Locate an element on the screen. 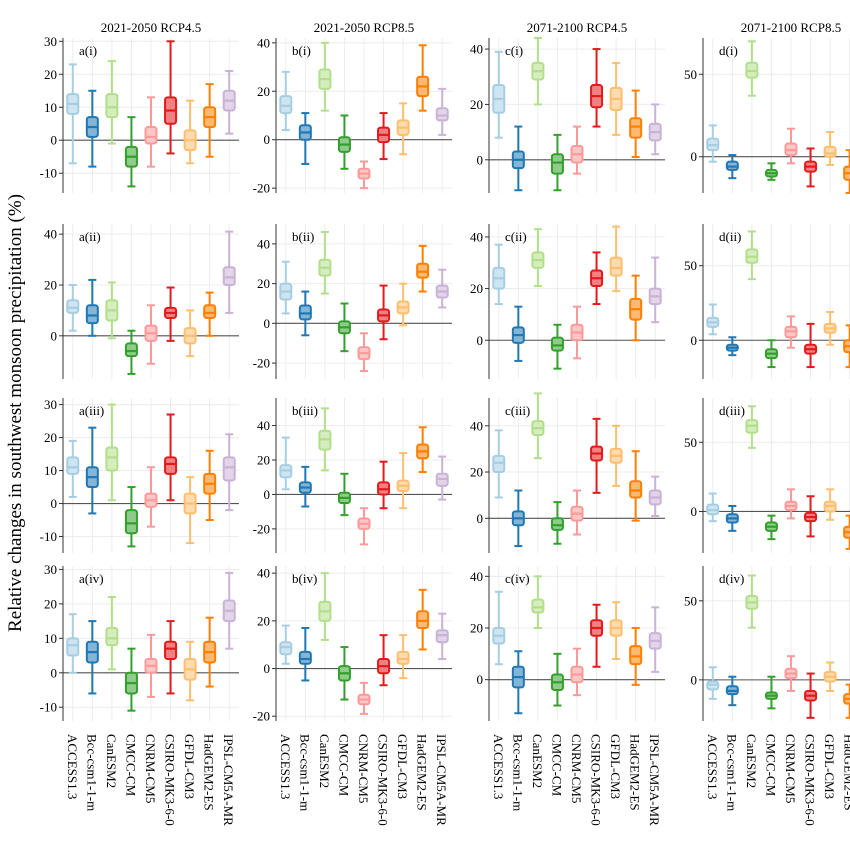  model-label-canesm2: CanESM2 is located at coordinates (537, 761).